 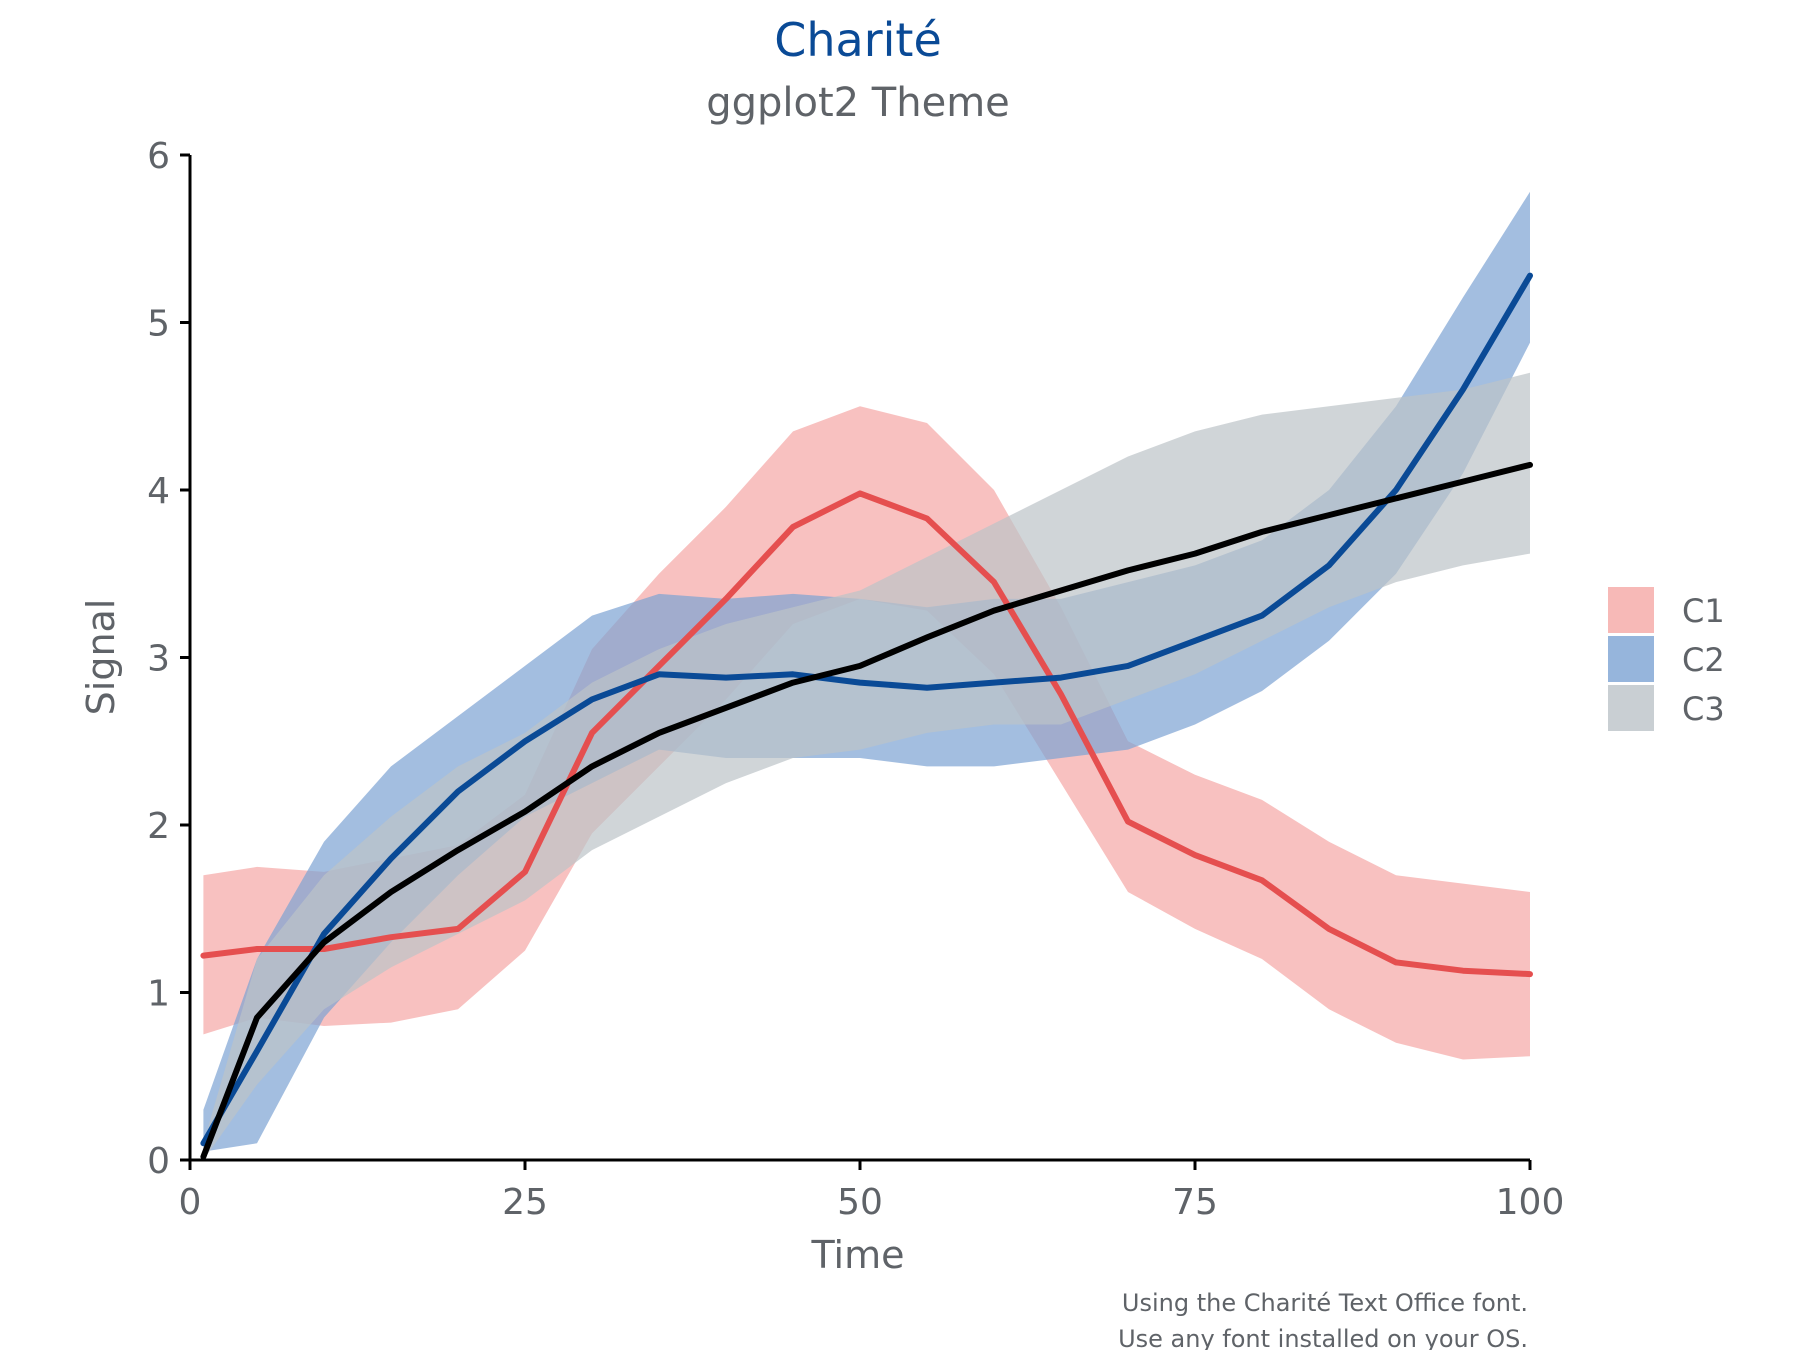 What do you see at coordinates (1703, 709) in the screenshot?
I see `legend-label-c3: C3` at bounding box center [1703, 709].